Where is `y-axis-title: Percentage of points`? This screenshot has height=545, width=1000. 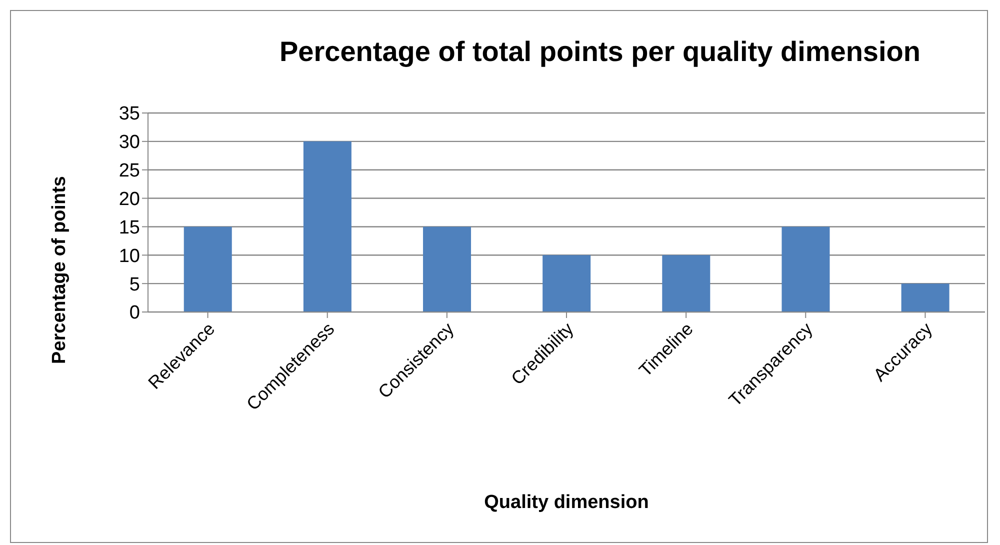 y-axis-title: Percentage of points is located at coordinates (60, 270).